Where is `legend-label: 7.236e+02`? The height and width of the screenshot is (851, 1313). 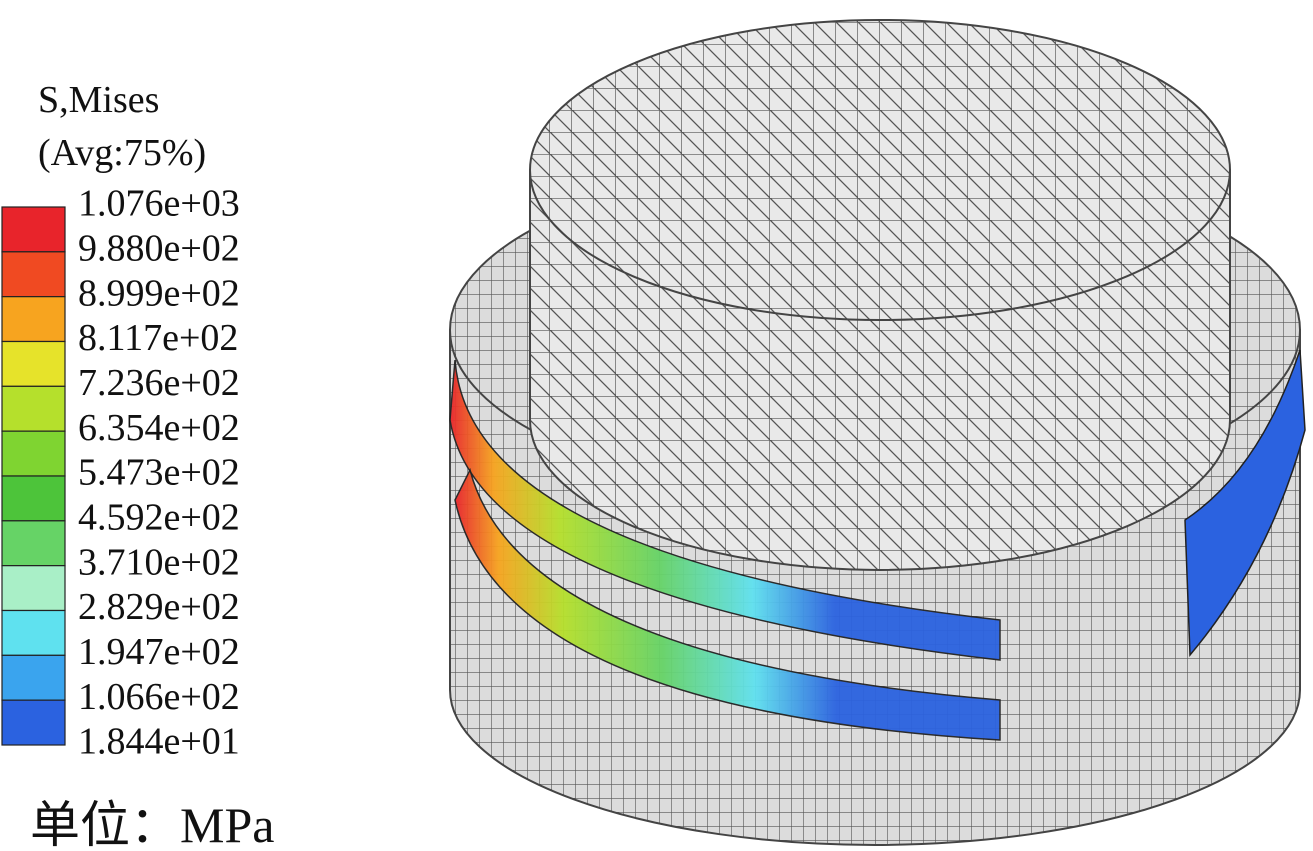 legend-label: 7.236e+02 is located at coordinates (159, 383).